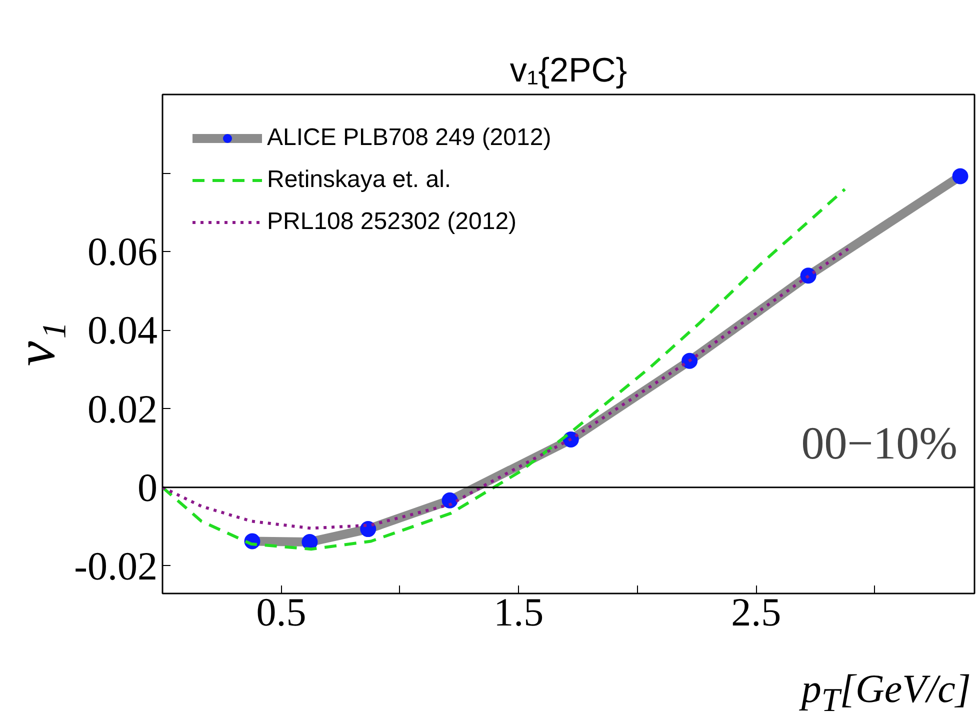  What do you see at coordinates (281, 612) in the screenshot?
I see `x-tick-label: 0.5` at bounding box center [281, 612].